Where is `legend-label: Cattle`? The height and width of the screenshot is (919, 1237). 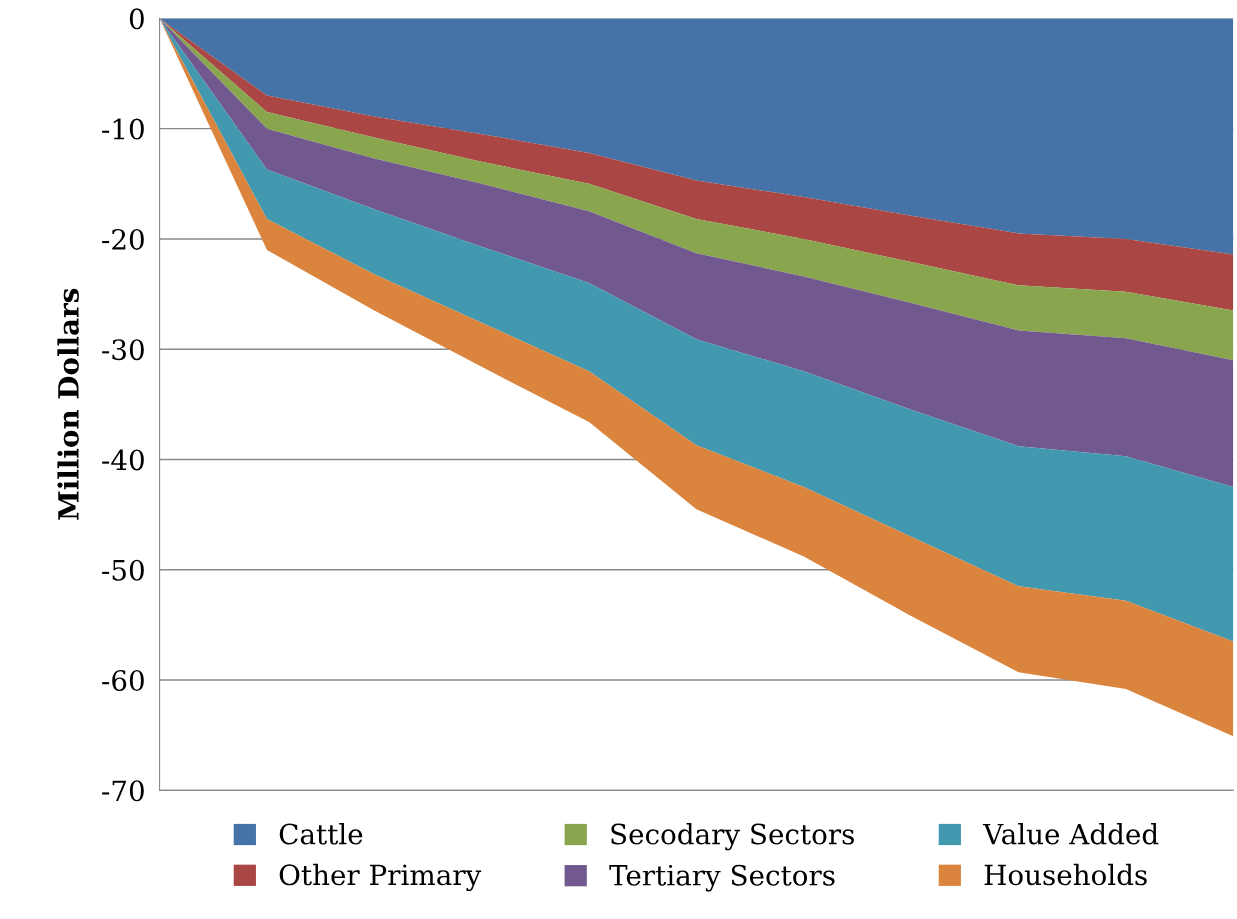 legend-label: Cattle is located at coordinates (321, 834).